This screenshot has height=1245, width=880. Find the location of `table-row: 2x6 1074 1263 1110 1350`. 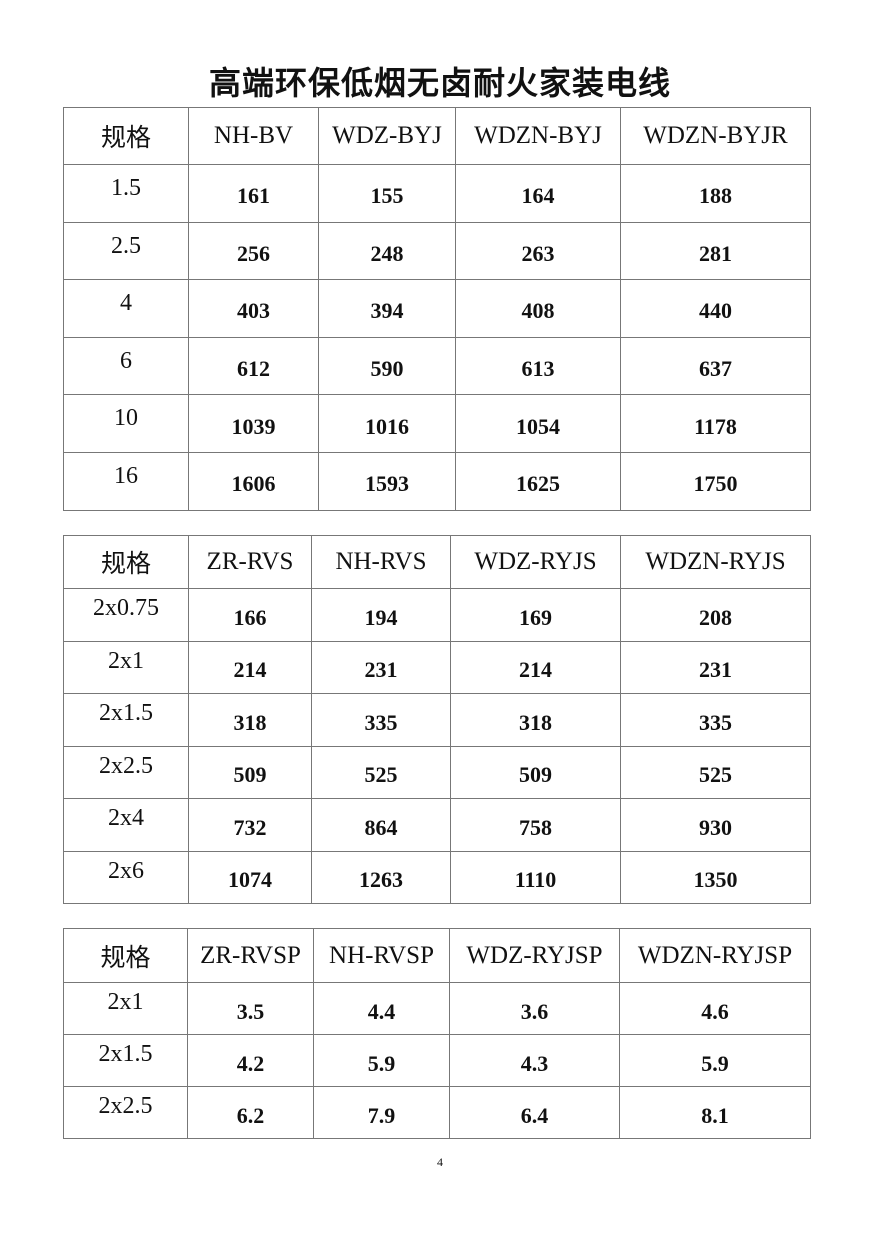

table-row: 2x6 1074 1263 1110 1350 is located at coordinates (437, 877).